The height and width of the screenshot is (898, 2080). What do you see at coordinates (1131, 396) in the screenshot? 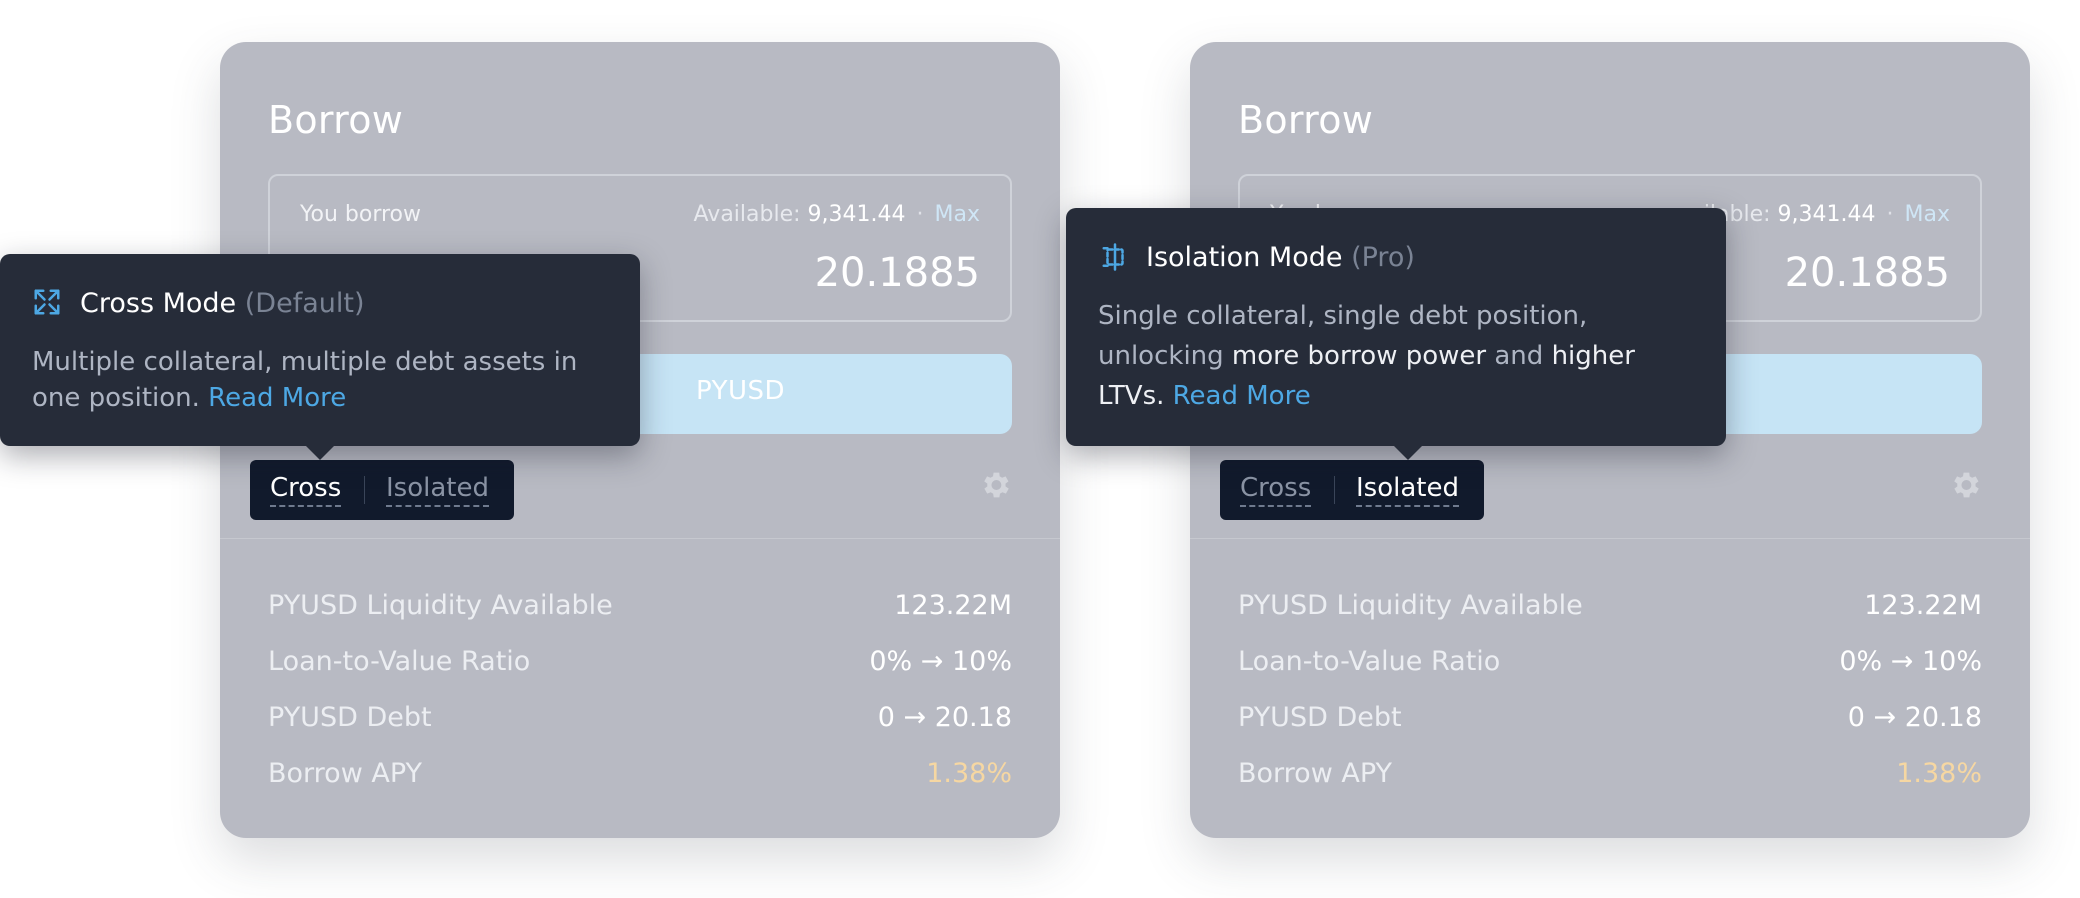
I see `tooltip-highlight: LTVs.` at bounding box center [1131, 396].